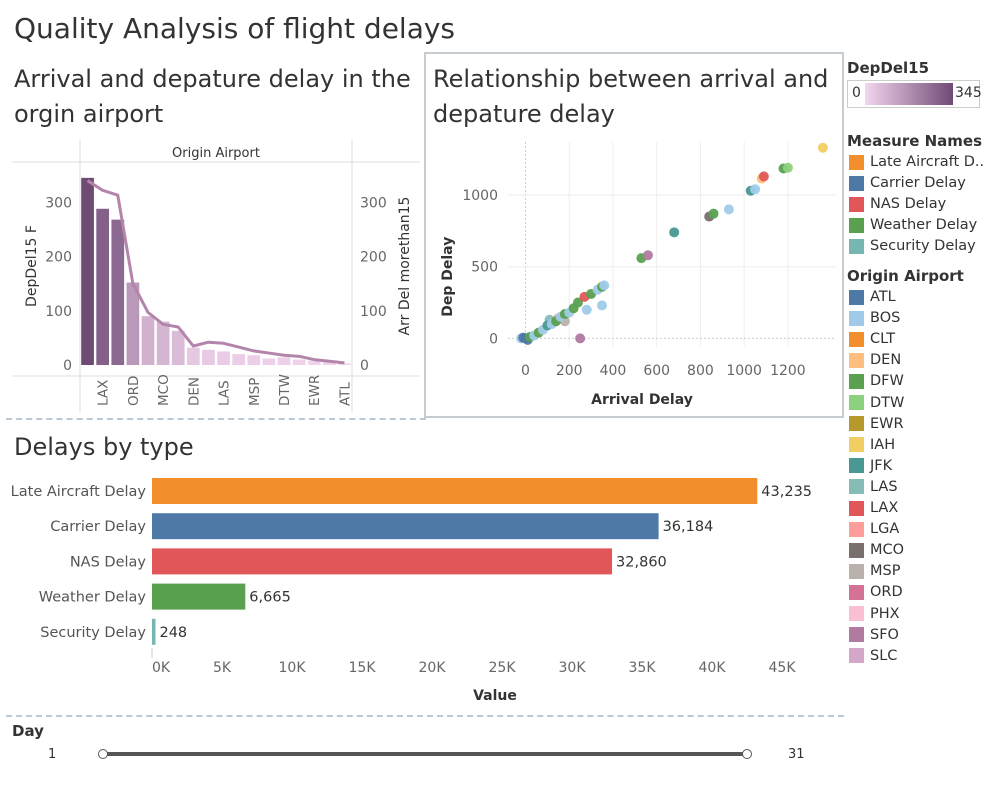 The image size is (1000, 796). I want to click on x-tick-label: LAS, so click(225, 393).